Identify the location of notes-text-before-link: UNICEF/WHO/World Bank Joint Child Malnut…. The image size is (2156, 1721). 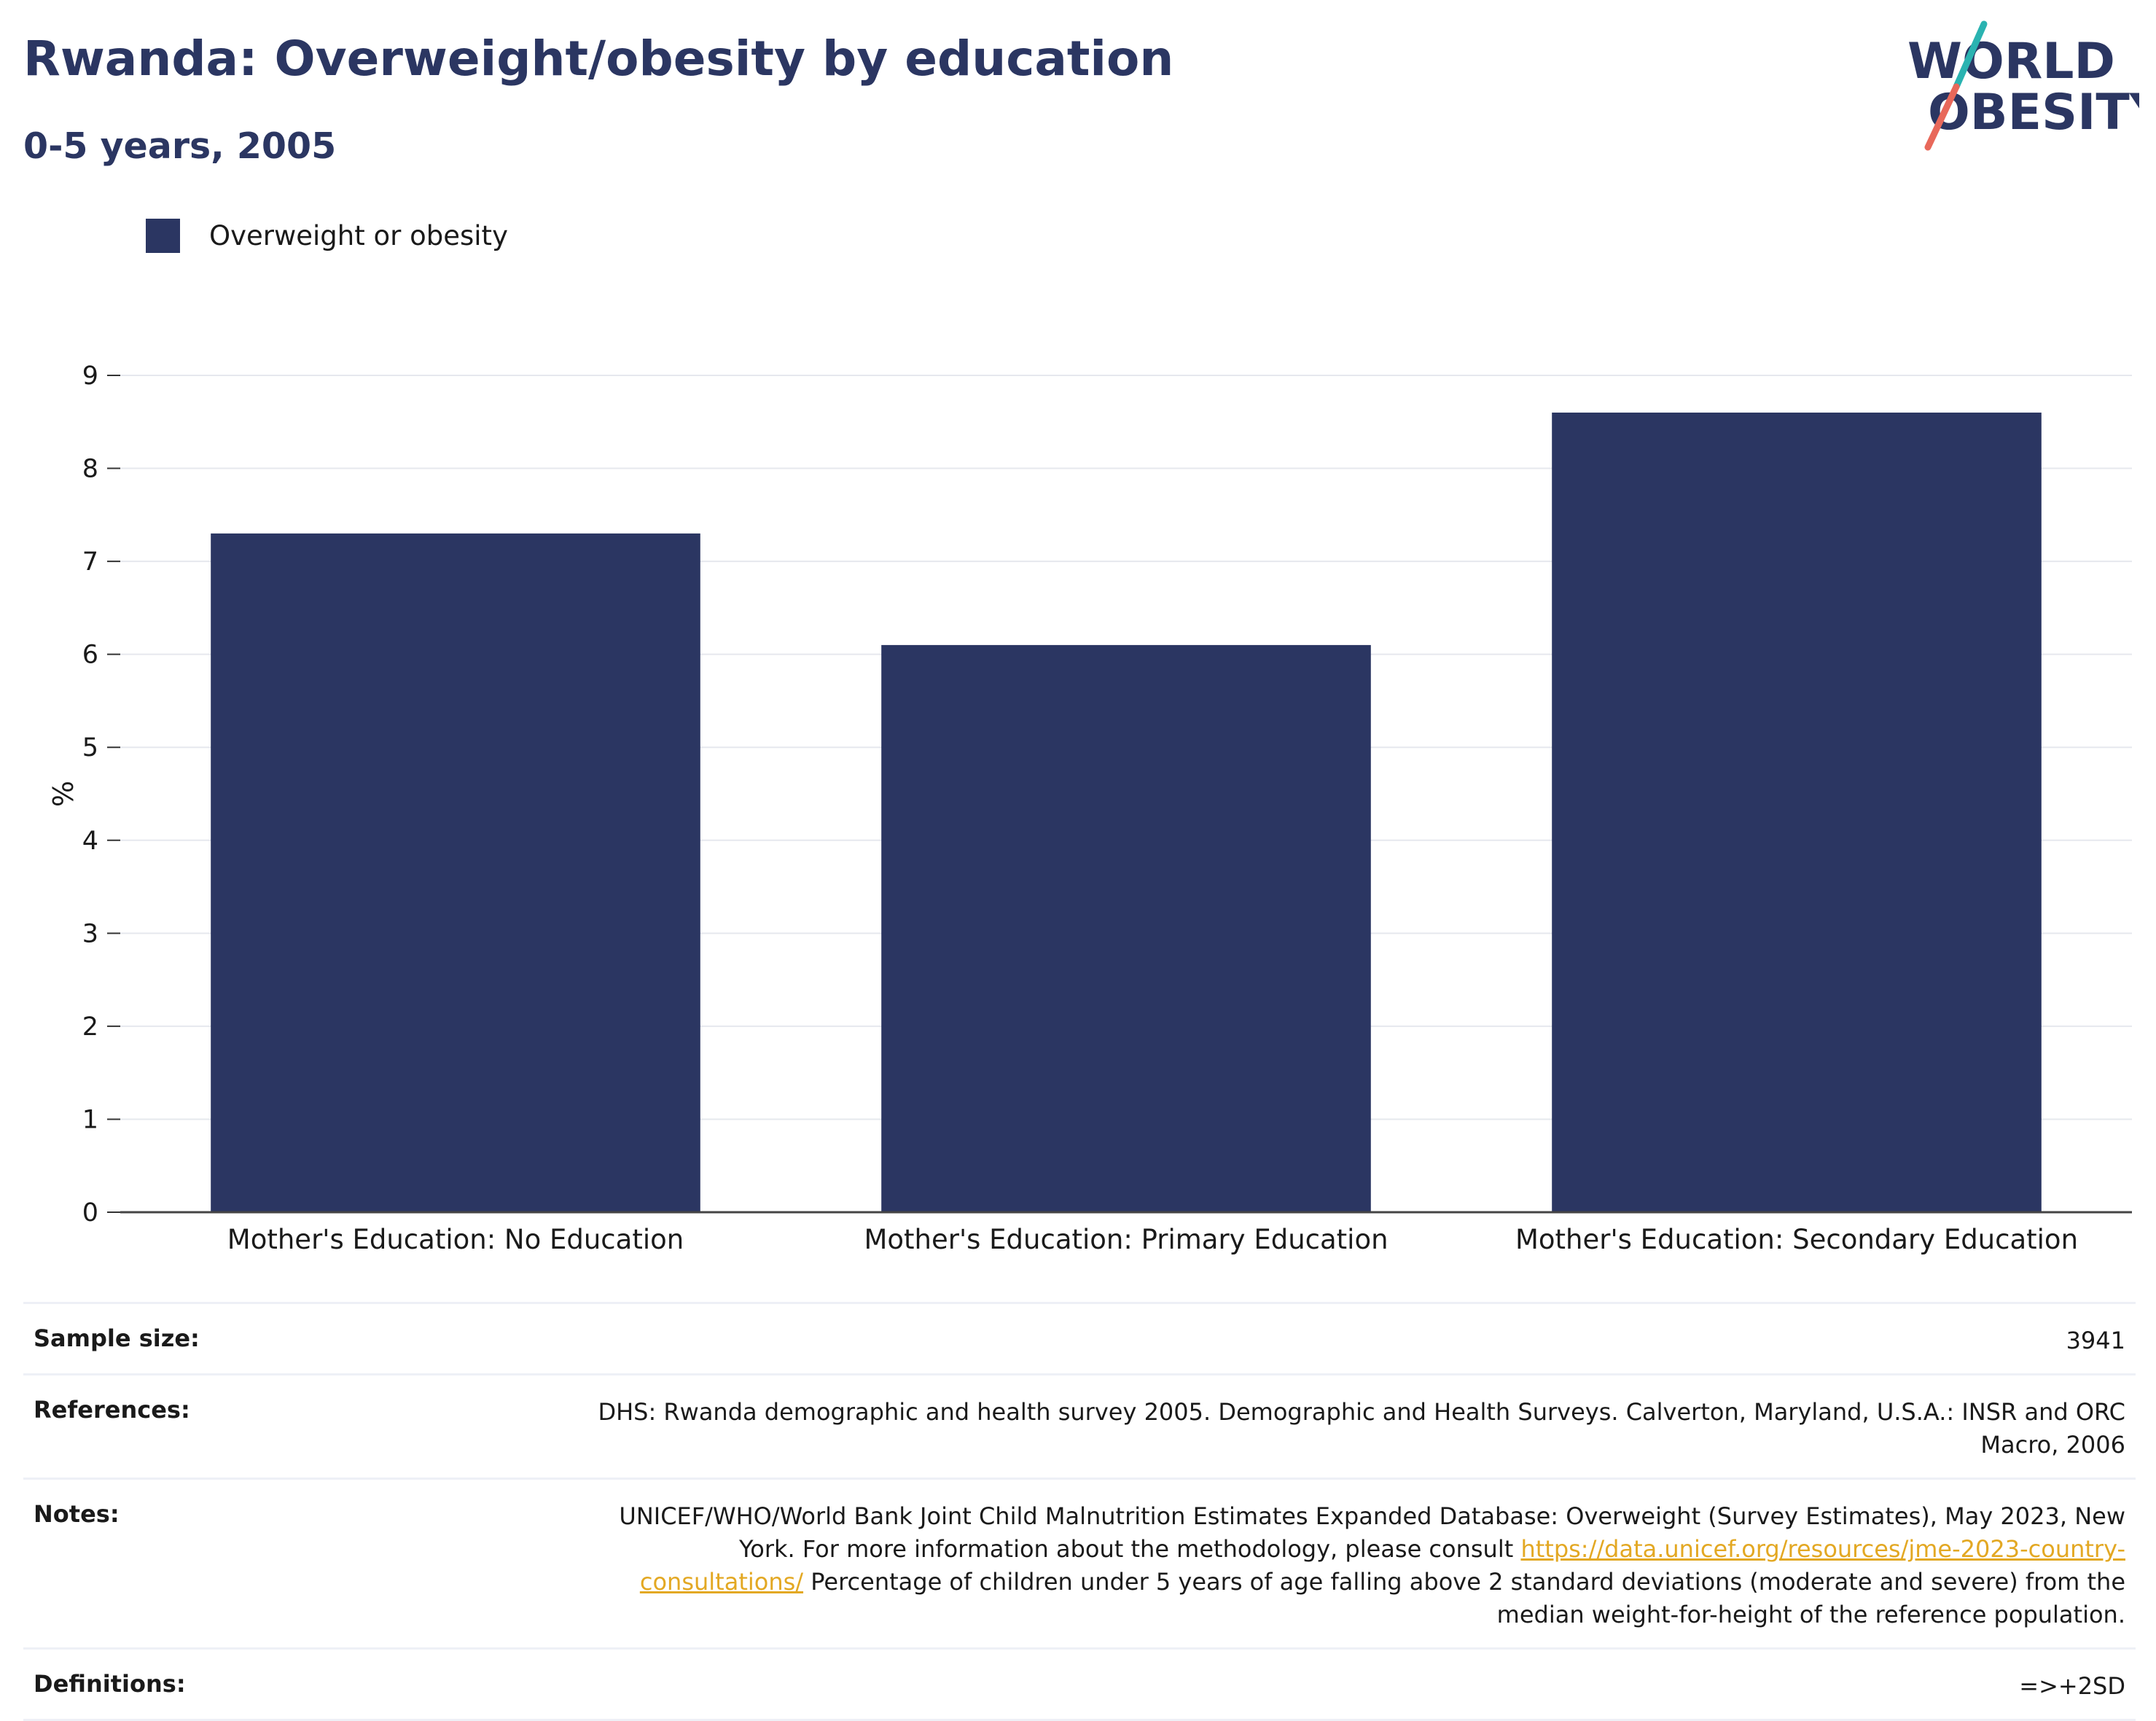
(1372, 1532).